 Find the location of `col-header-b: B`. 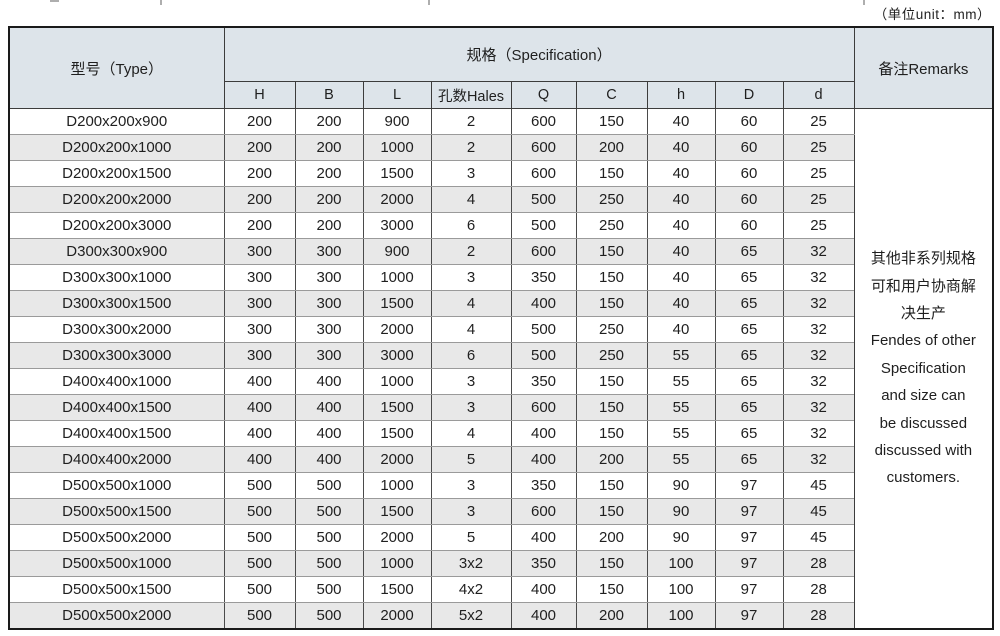

col-header-b: B is located at coordinates (329, 95).